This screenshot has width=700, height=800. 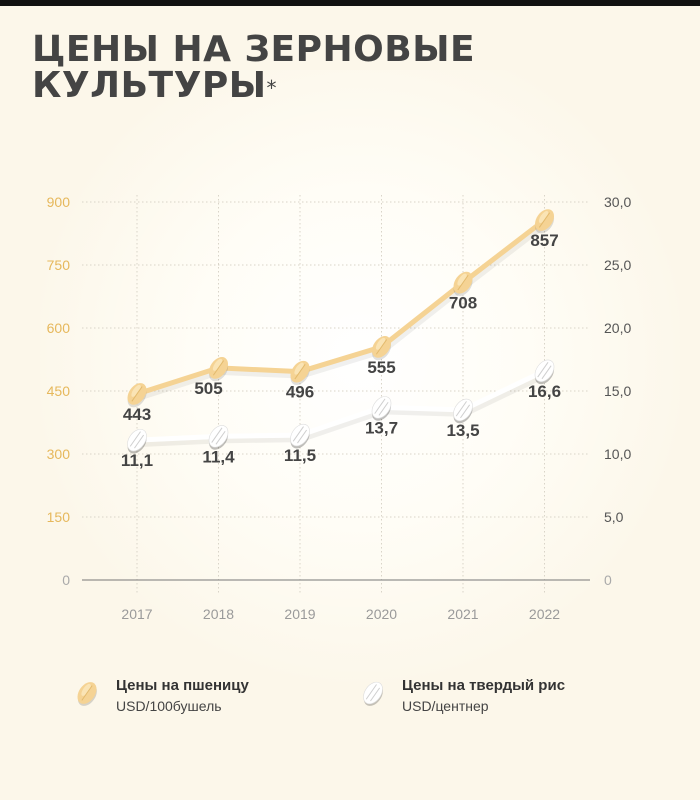 I want to click on data-label: 16,6, so click(x=544, y=391).